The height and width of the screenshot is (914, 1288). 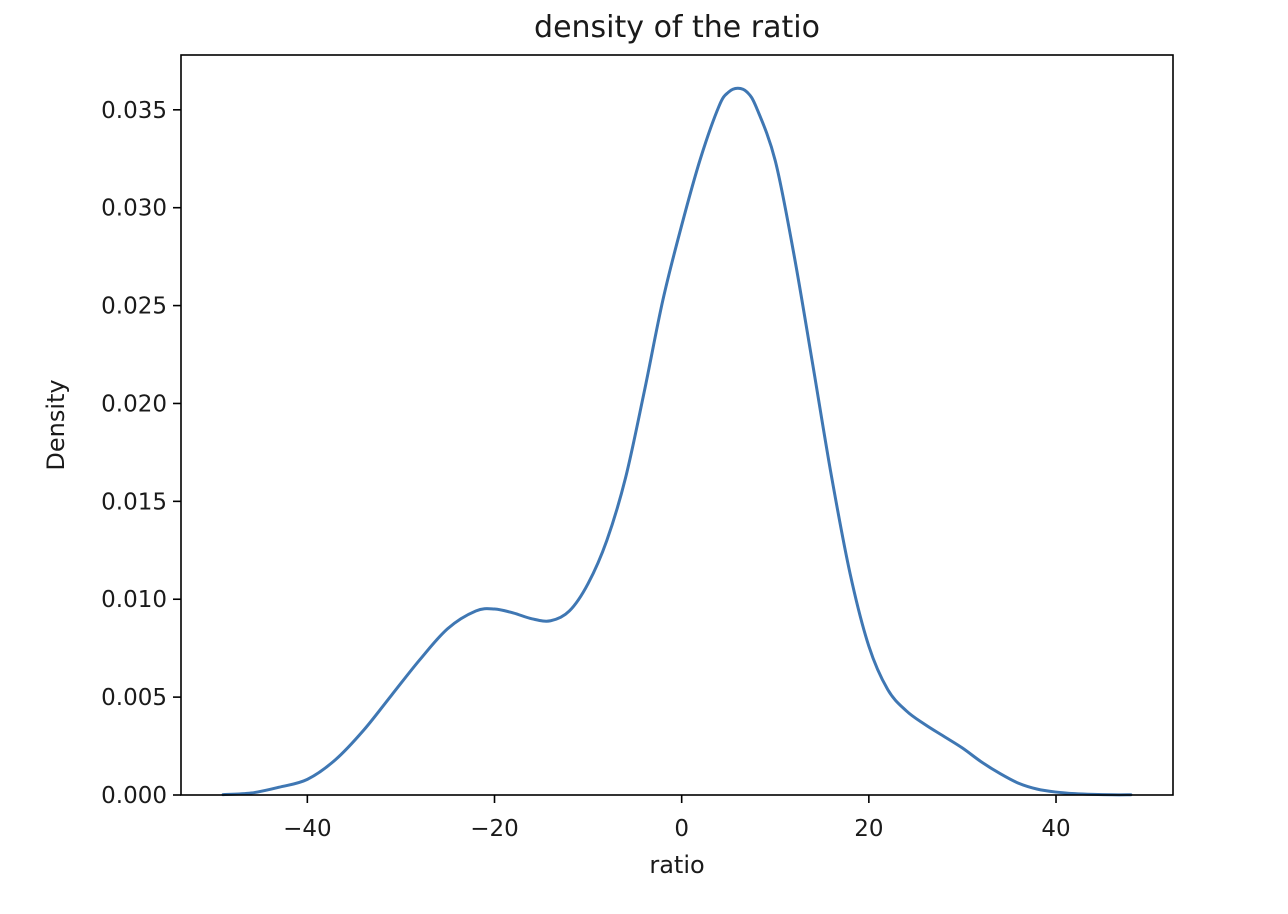 What do you see at coordinates (868, 829) in the screenshot?
I see `x-tick-label: 20` at bounding box center [868, 829].